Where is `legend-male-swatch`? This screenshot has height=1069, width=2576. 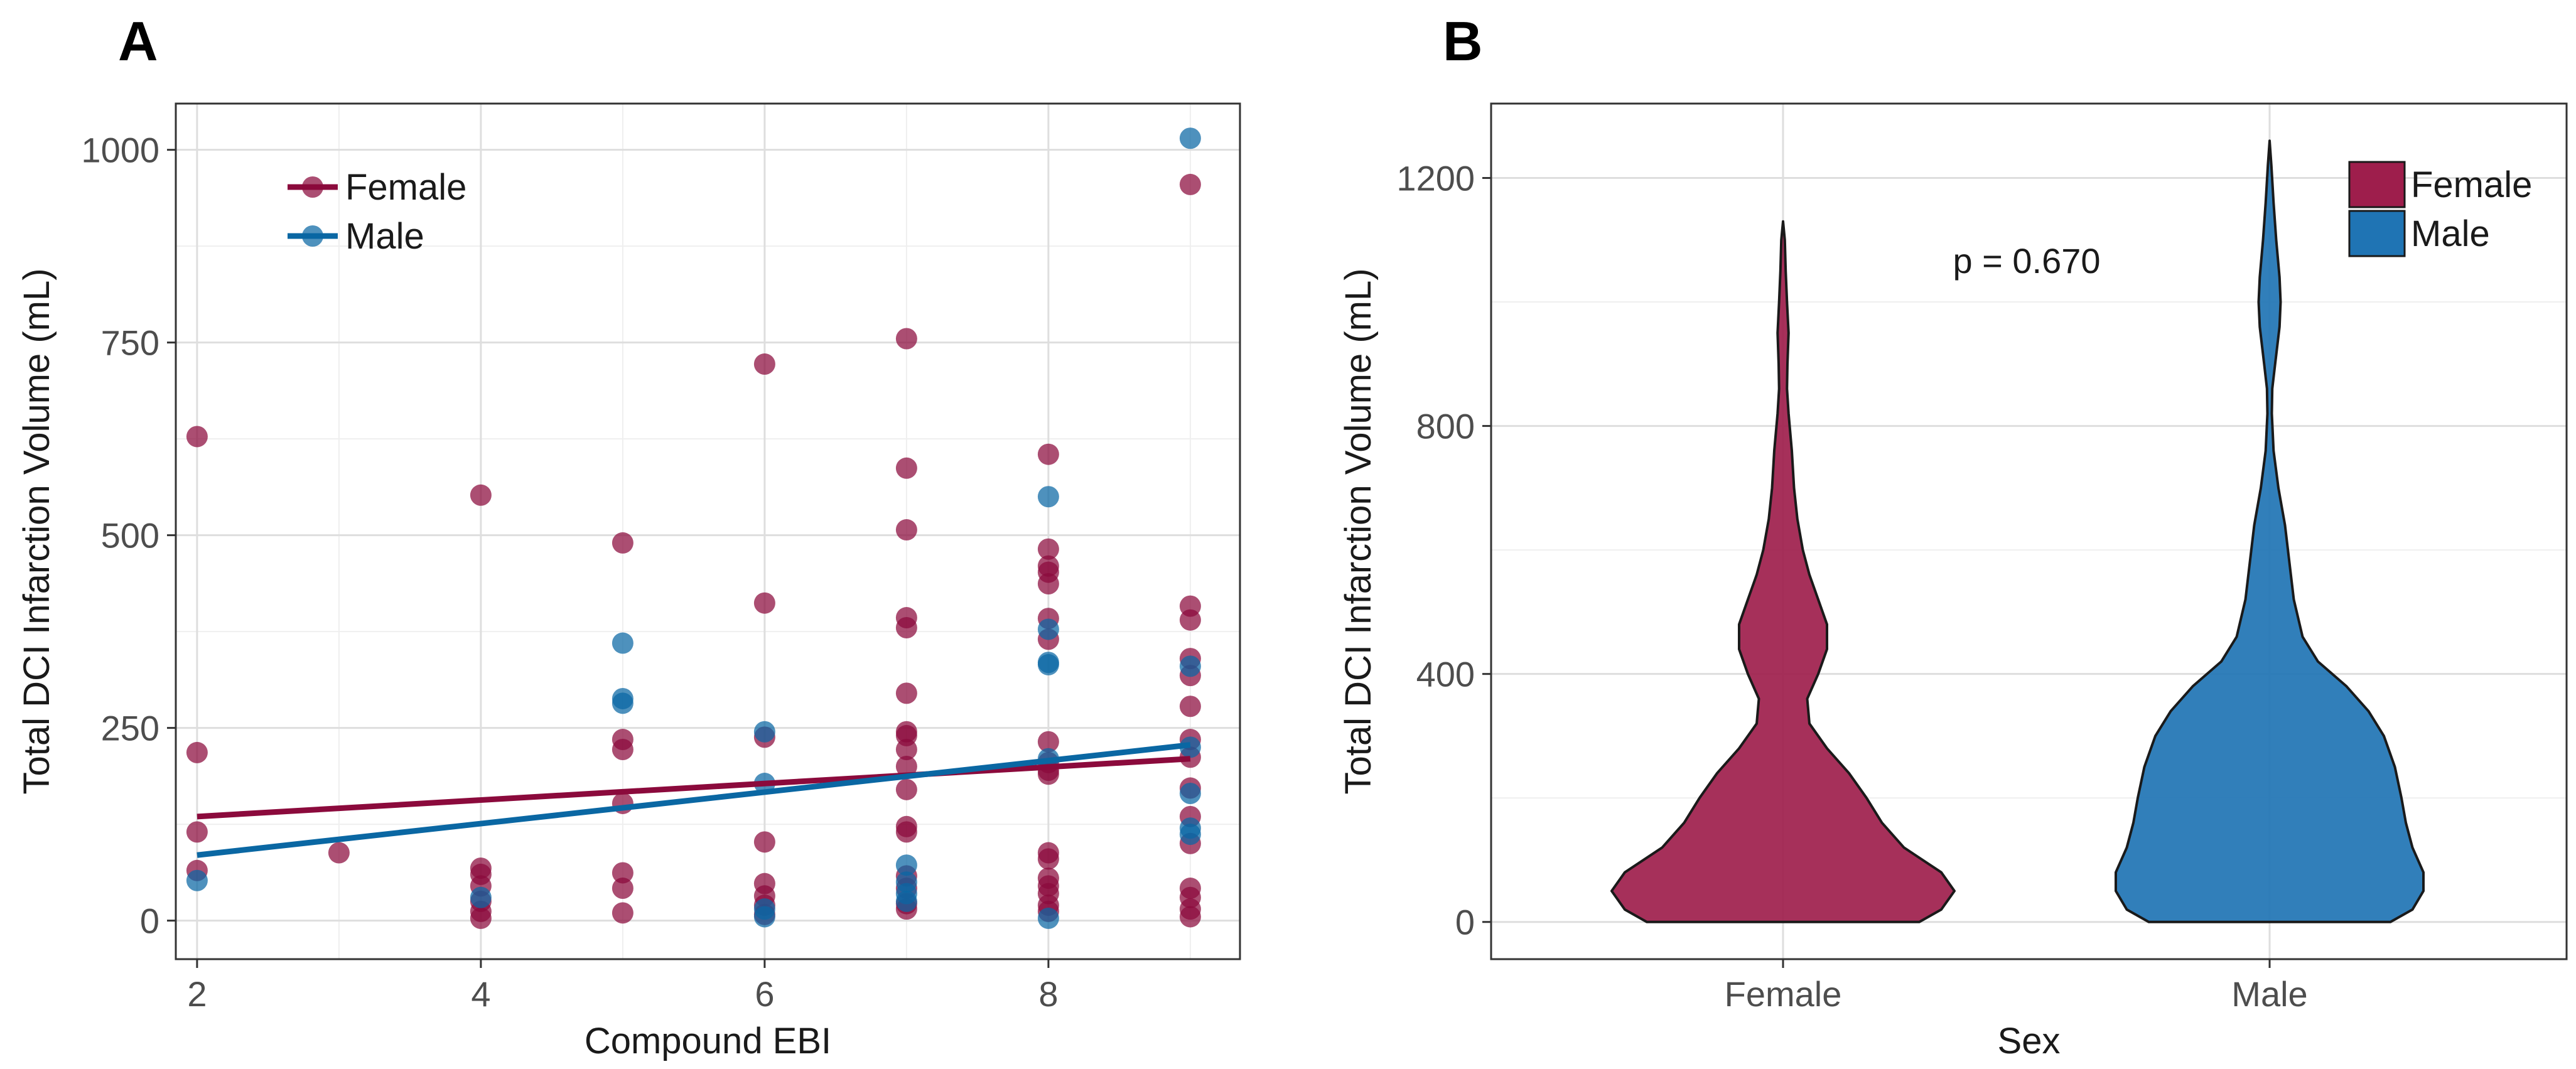 legend-male-swatch is located at coordinates (2377, 233).